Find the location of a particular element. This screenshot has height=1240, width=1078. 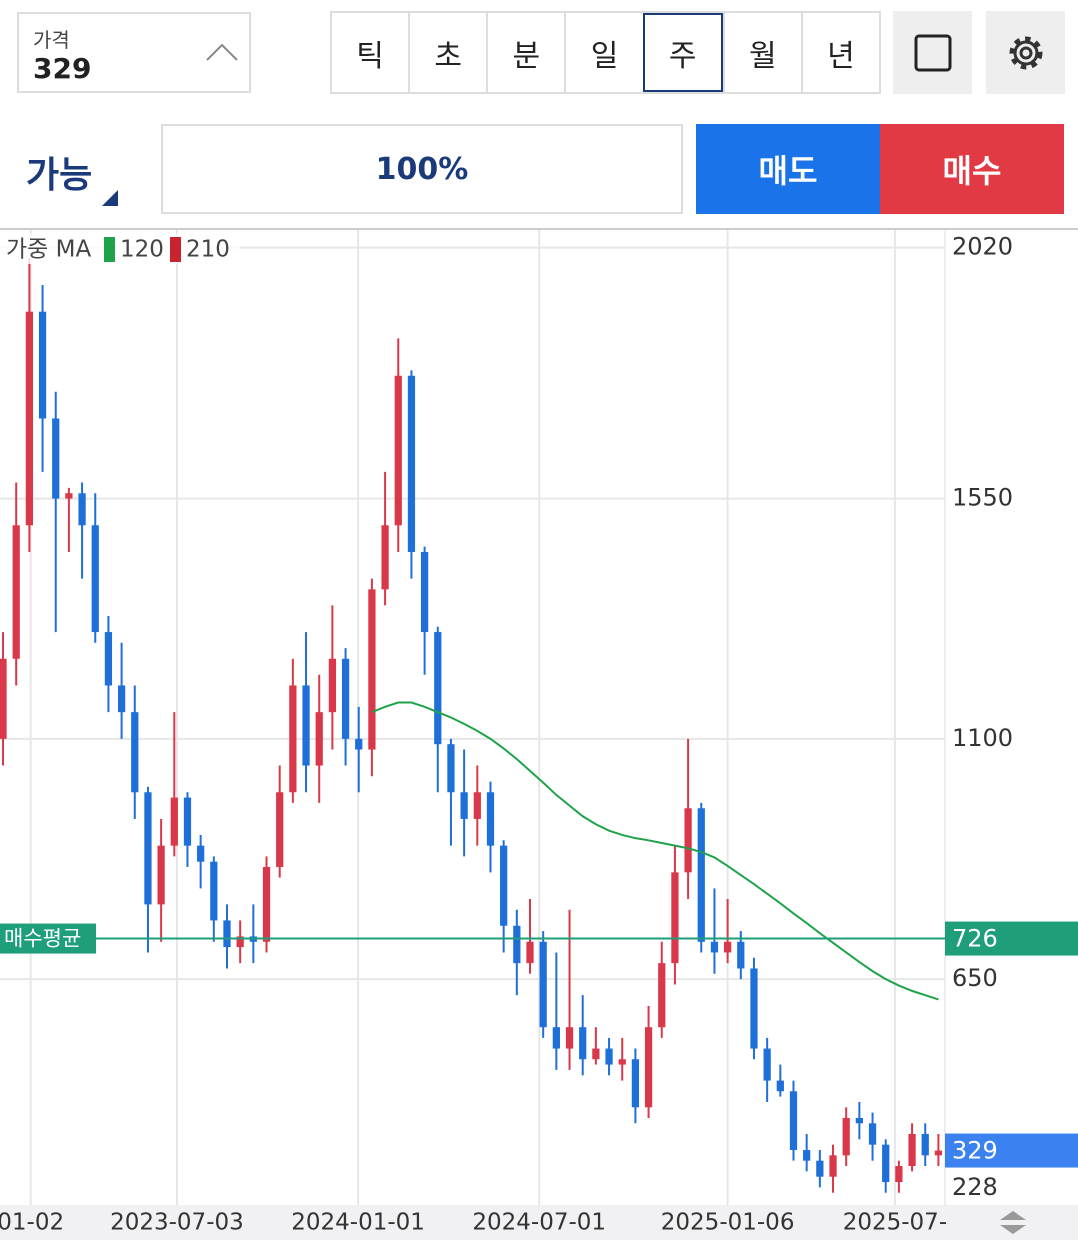

gear-icon is located at coordinates (1025, 52).